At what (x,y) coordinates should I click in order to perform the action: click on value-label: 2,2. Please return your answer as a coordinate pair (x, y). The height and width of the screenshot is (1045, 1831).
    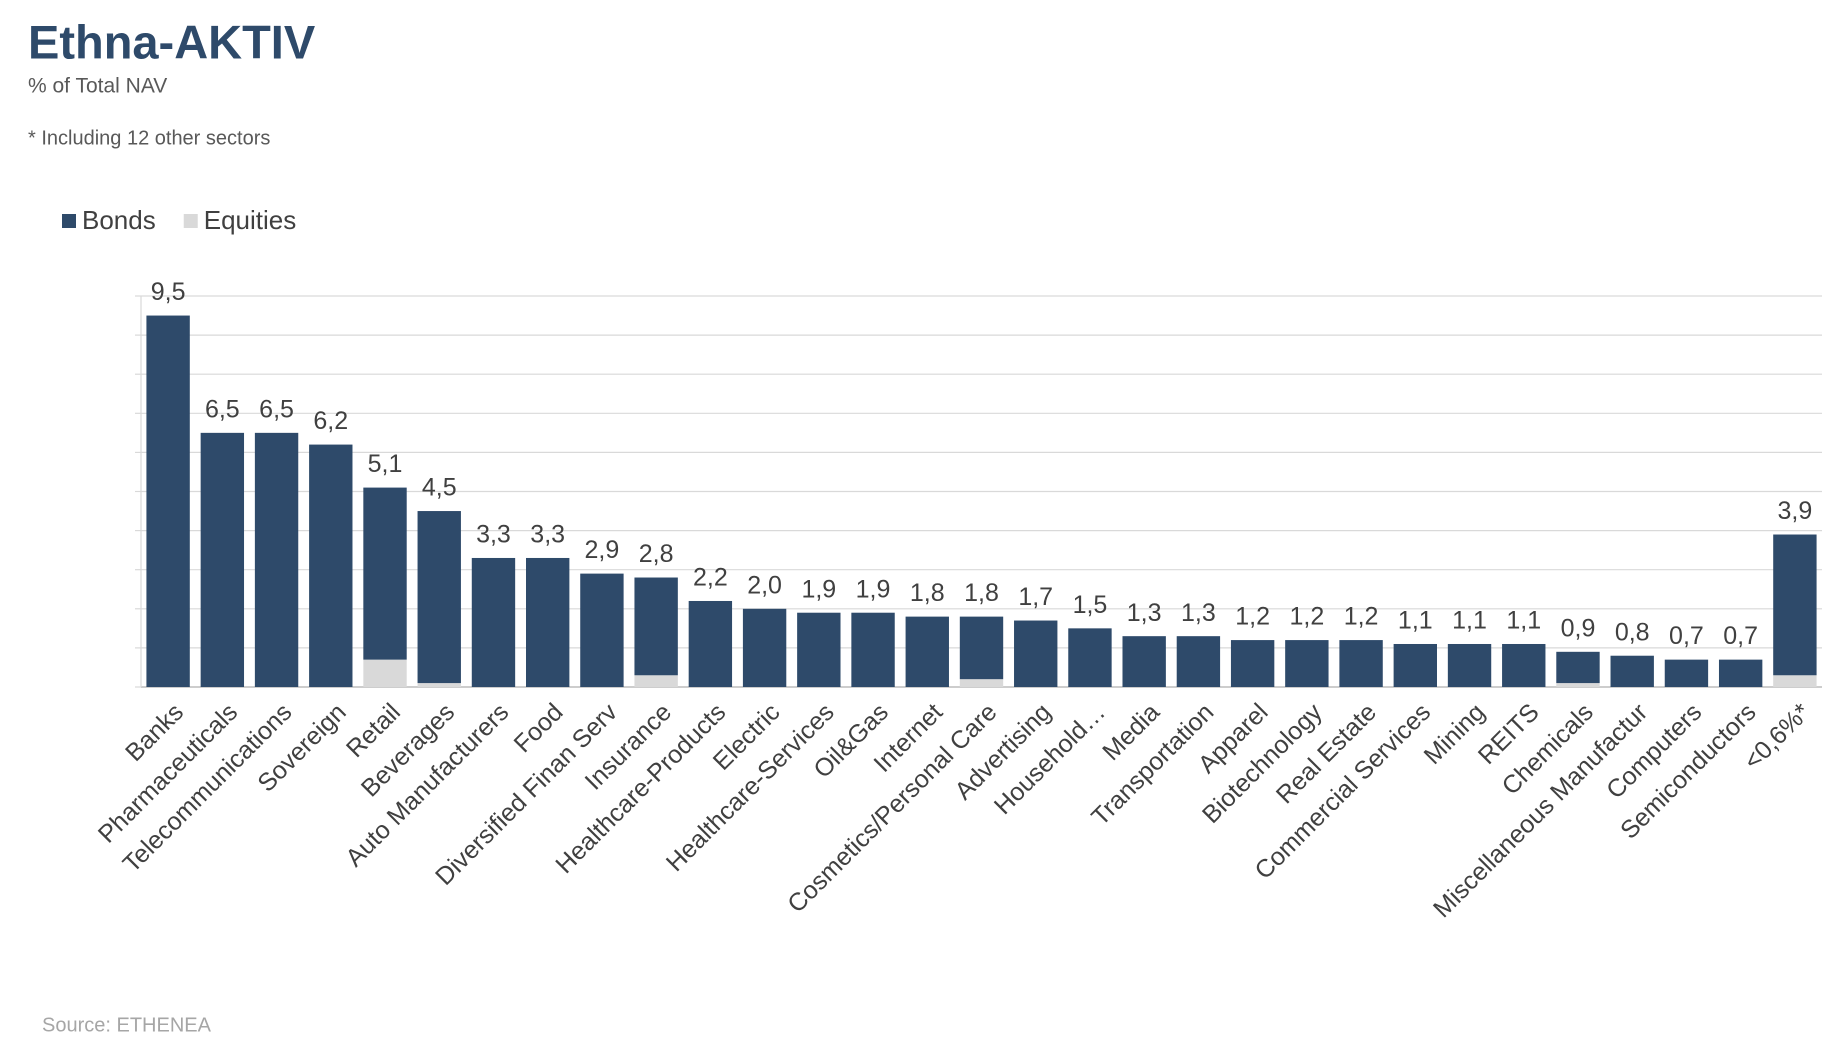
    Looking at the image, I should click on (710, 578).